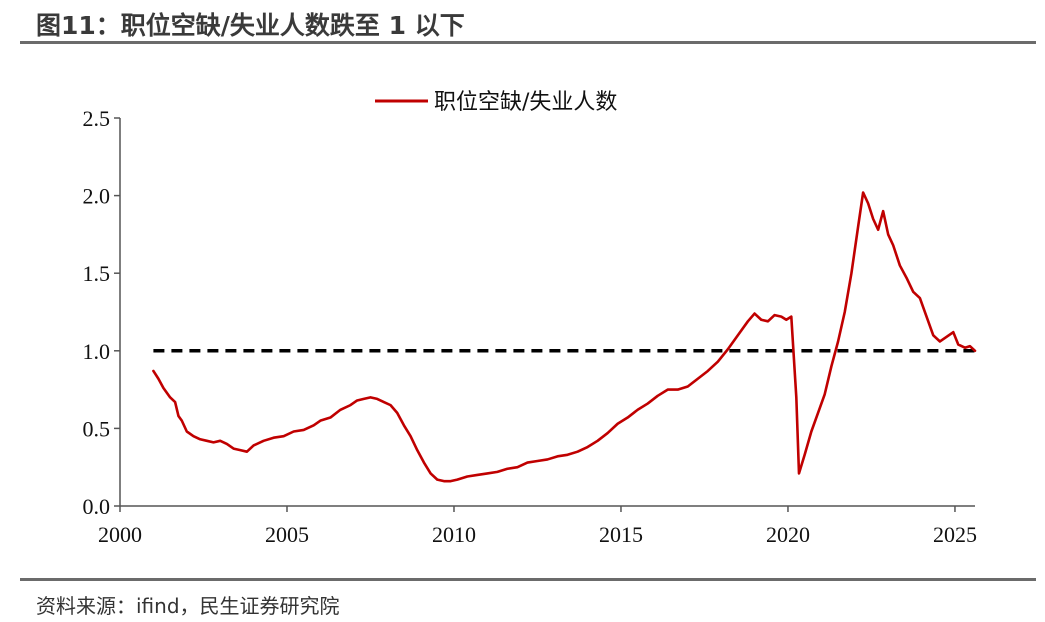 This screenshot has height=622, width=1045. What do you see at coordinates (454, 534) in the screenshot?
I see `x-tick-label: 2010` at bounding box center [454, 534].